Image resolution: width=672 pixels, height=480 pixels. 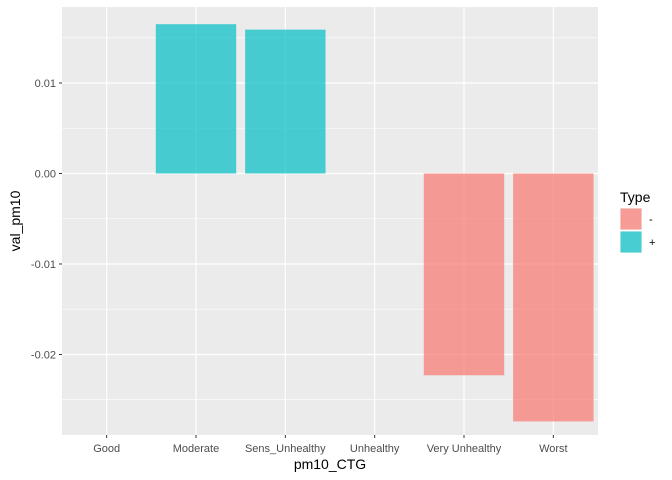 I want to click on legend: Type - +, so click(x=637, y=221).